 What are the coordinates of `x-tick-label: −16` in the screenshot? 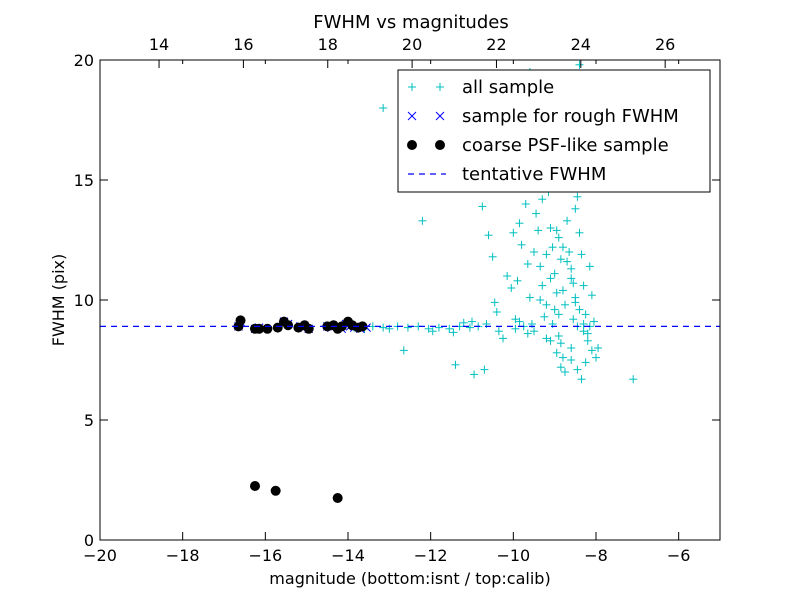 It's located at (265, 555).